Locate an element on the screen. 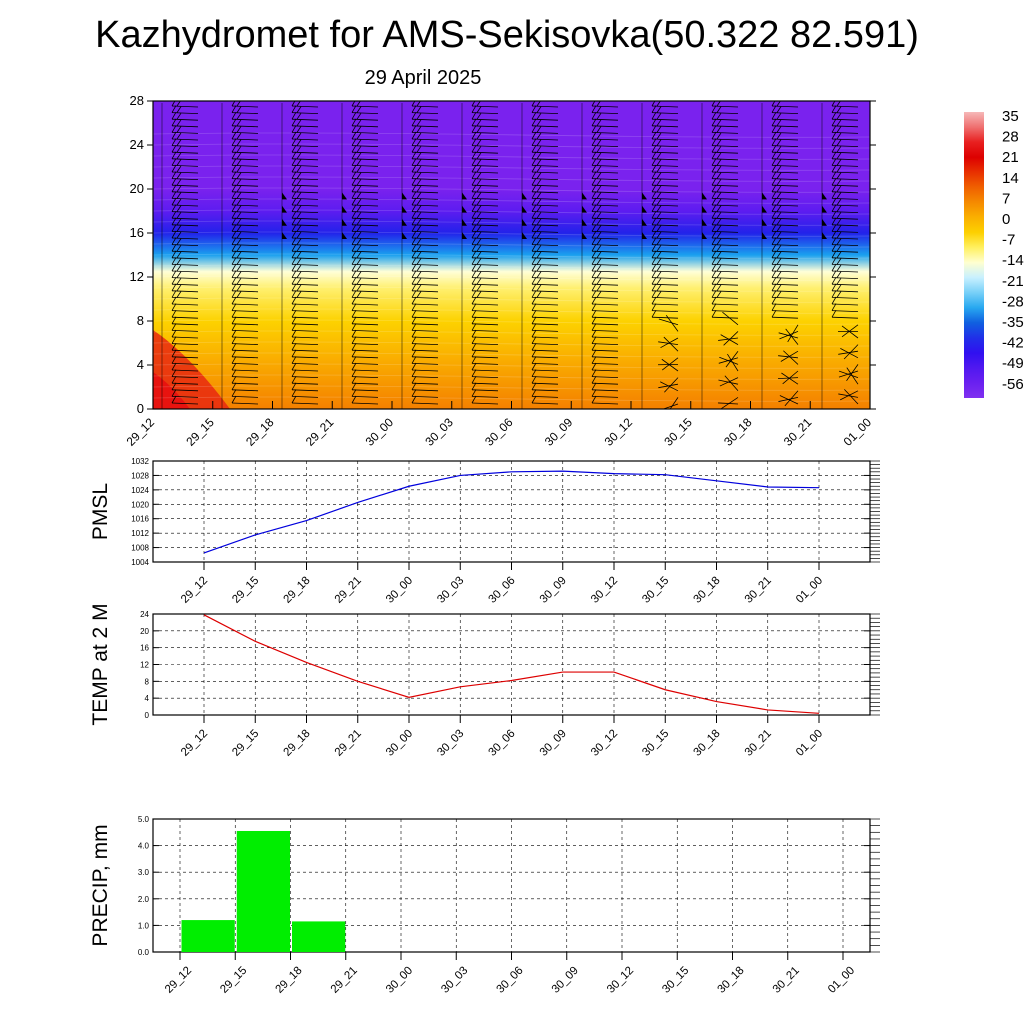  temp-ytick-label: 8 is located at coordinates (147, 681).